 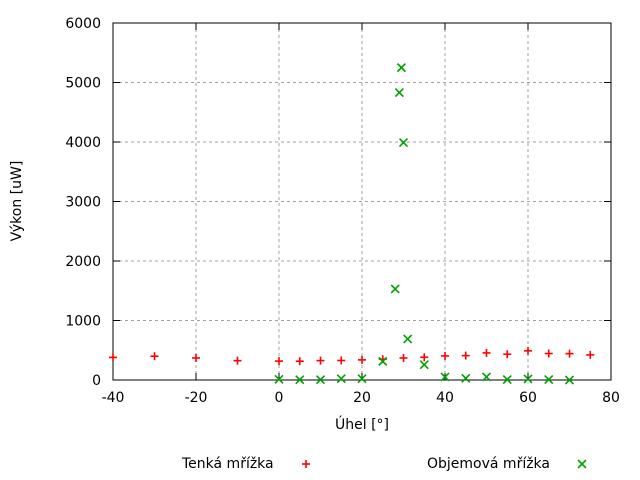 I want to click on x-axis-title: Úhel [°], so click(x=362, y=425).